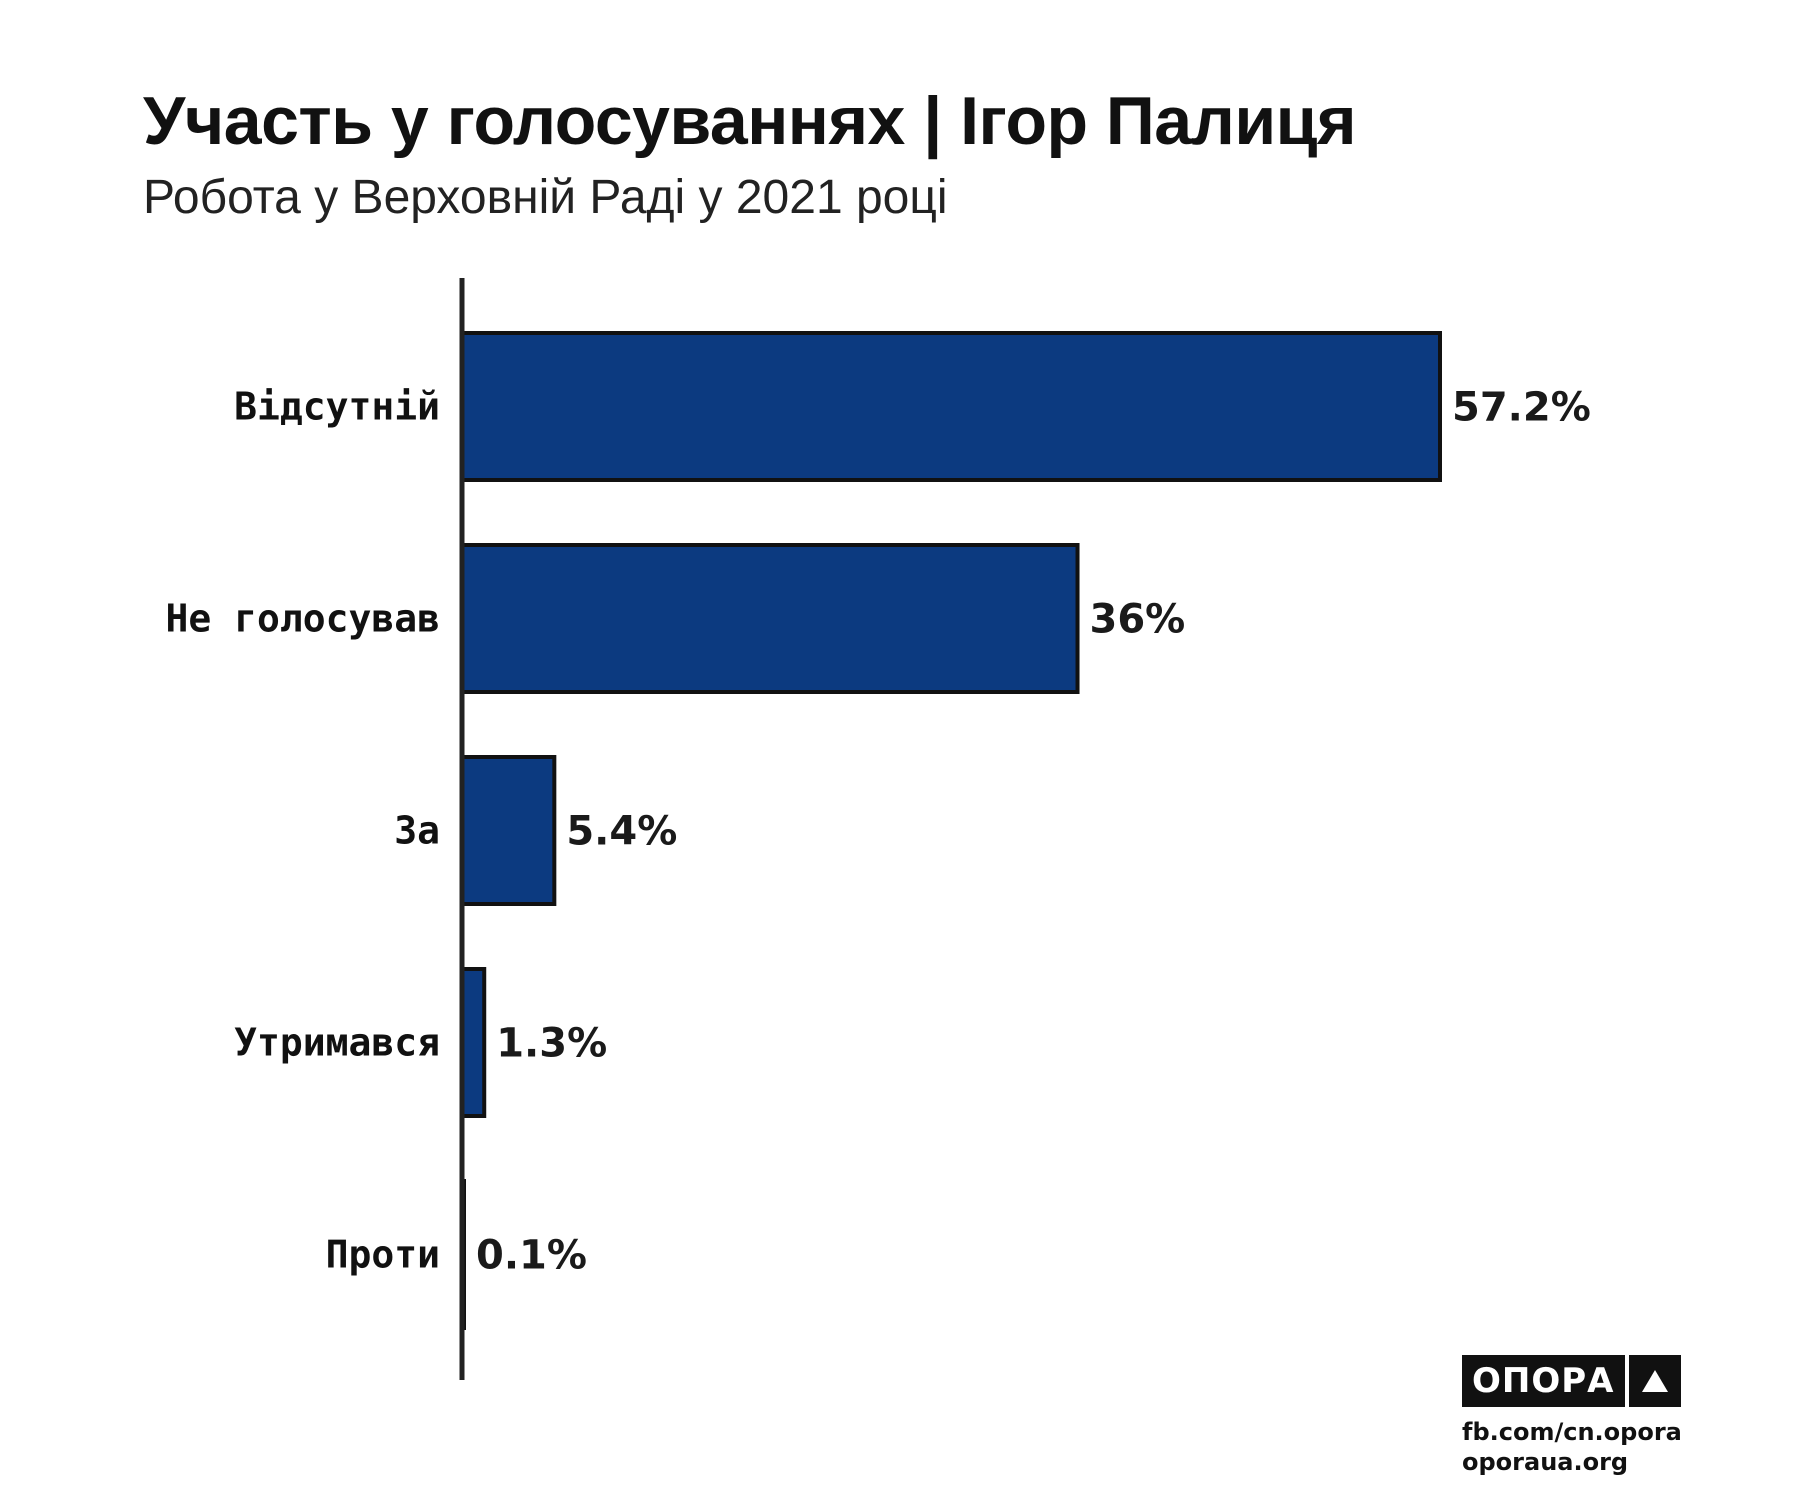 The width and height of the screenshot is (1800, 1500). I want to click on triangle-up-icon, so click(1654, 1381).